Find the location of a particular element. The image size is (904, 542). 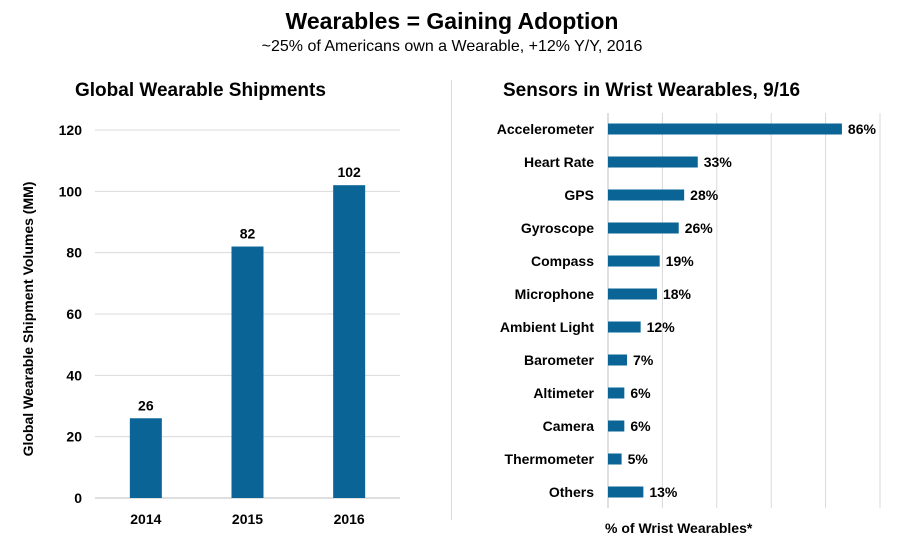

category-label: Others is located at coordinates (571, 492).